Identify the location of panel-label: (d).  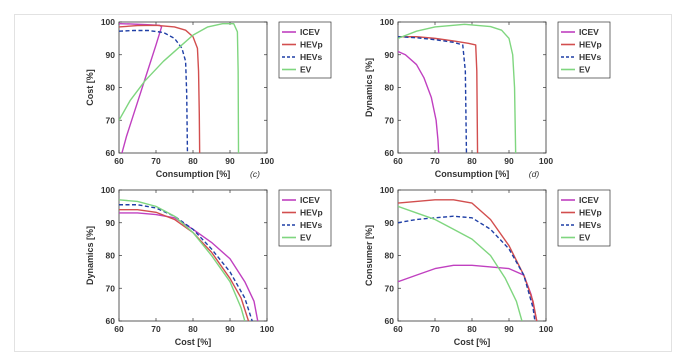
(534, 174).